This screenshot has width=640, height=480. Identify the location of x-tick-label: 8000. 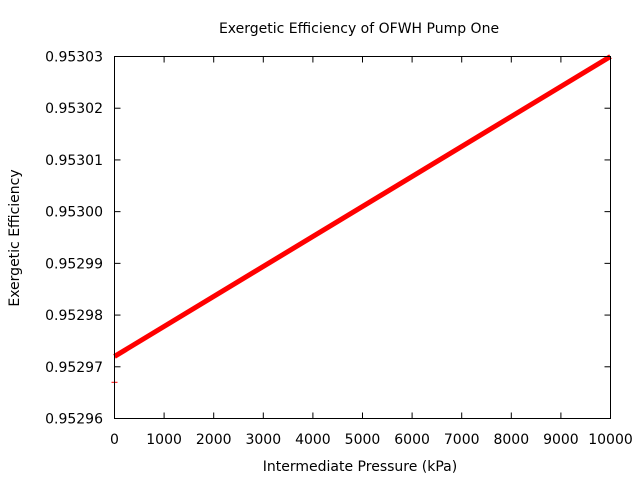
(511, 440).